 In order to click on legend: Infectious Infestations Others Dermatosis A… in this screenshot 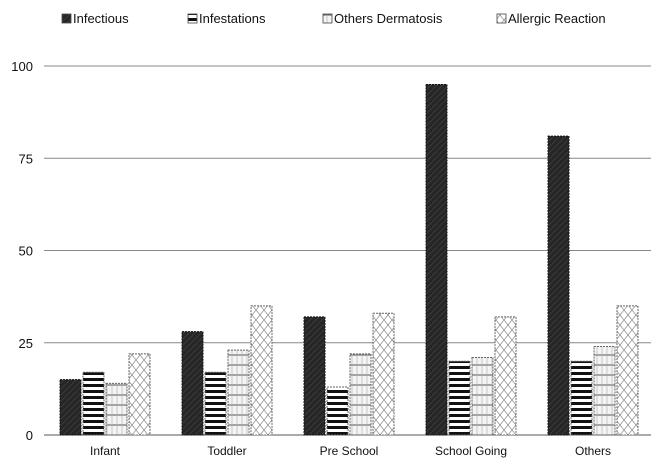, I will do `click(333, 18)`.